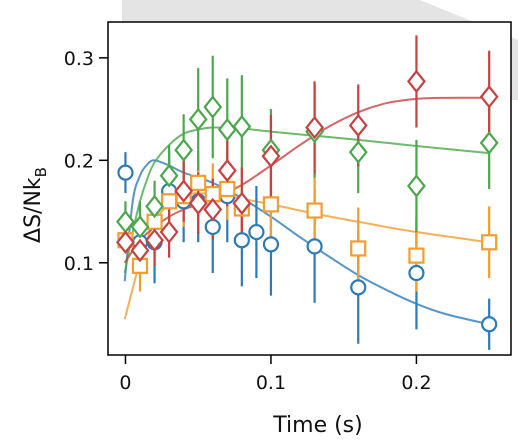  I want to click on y-axis-label: ΔS/NkB, so click(35, 205).